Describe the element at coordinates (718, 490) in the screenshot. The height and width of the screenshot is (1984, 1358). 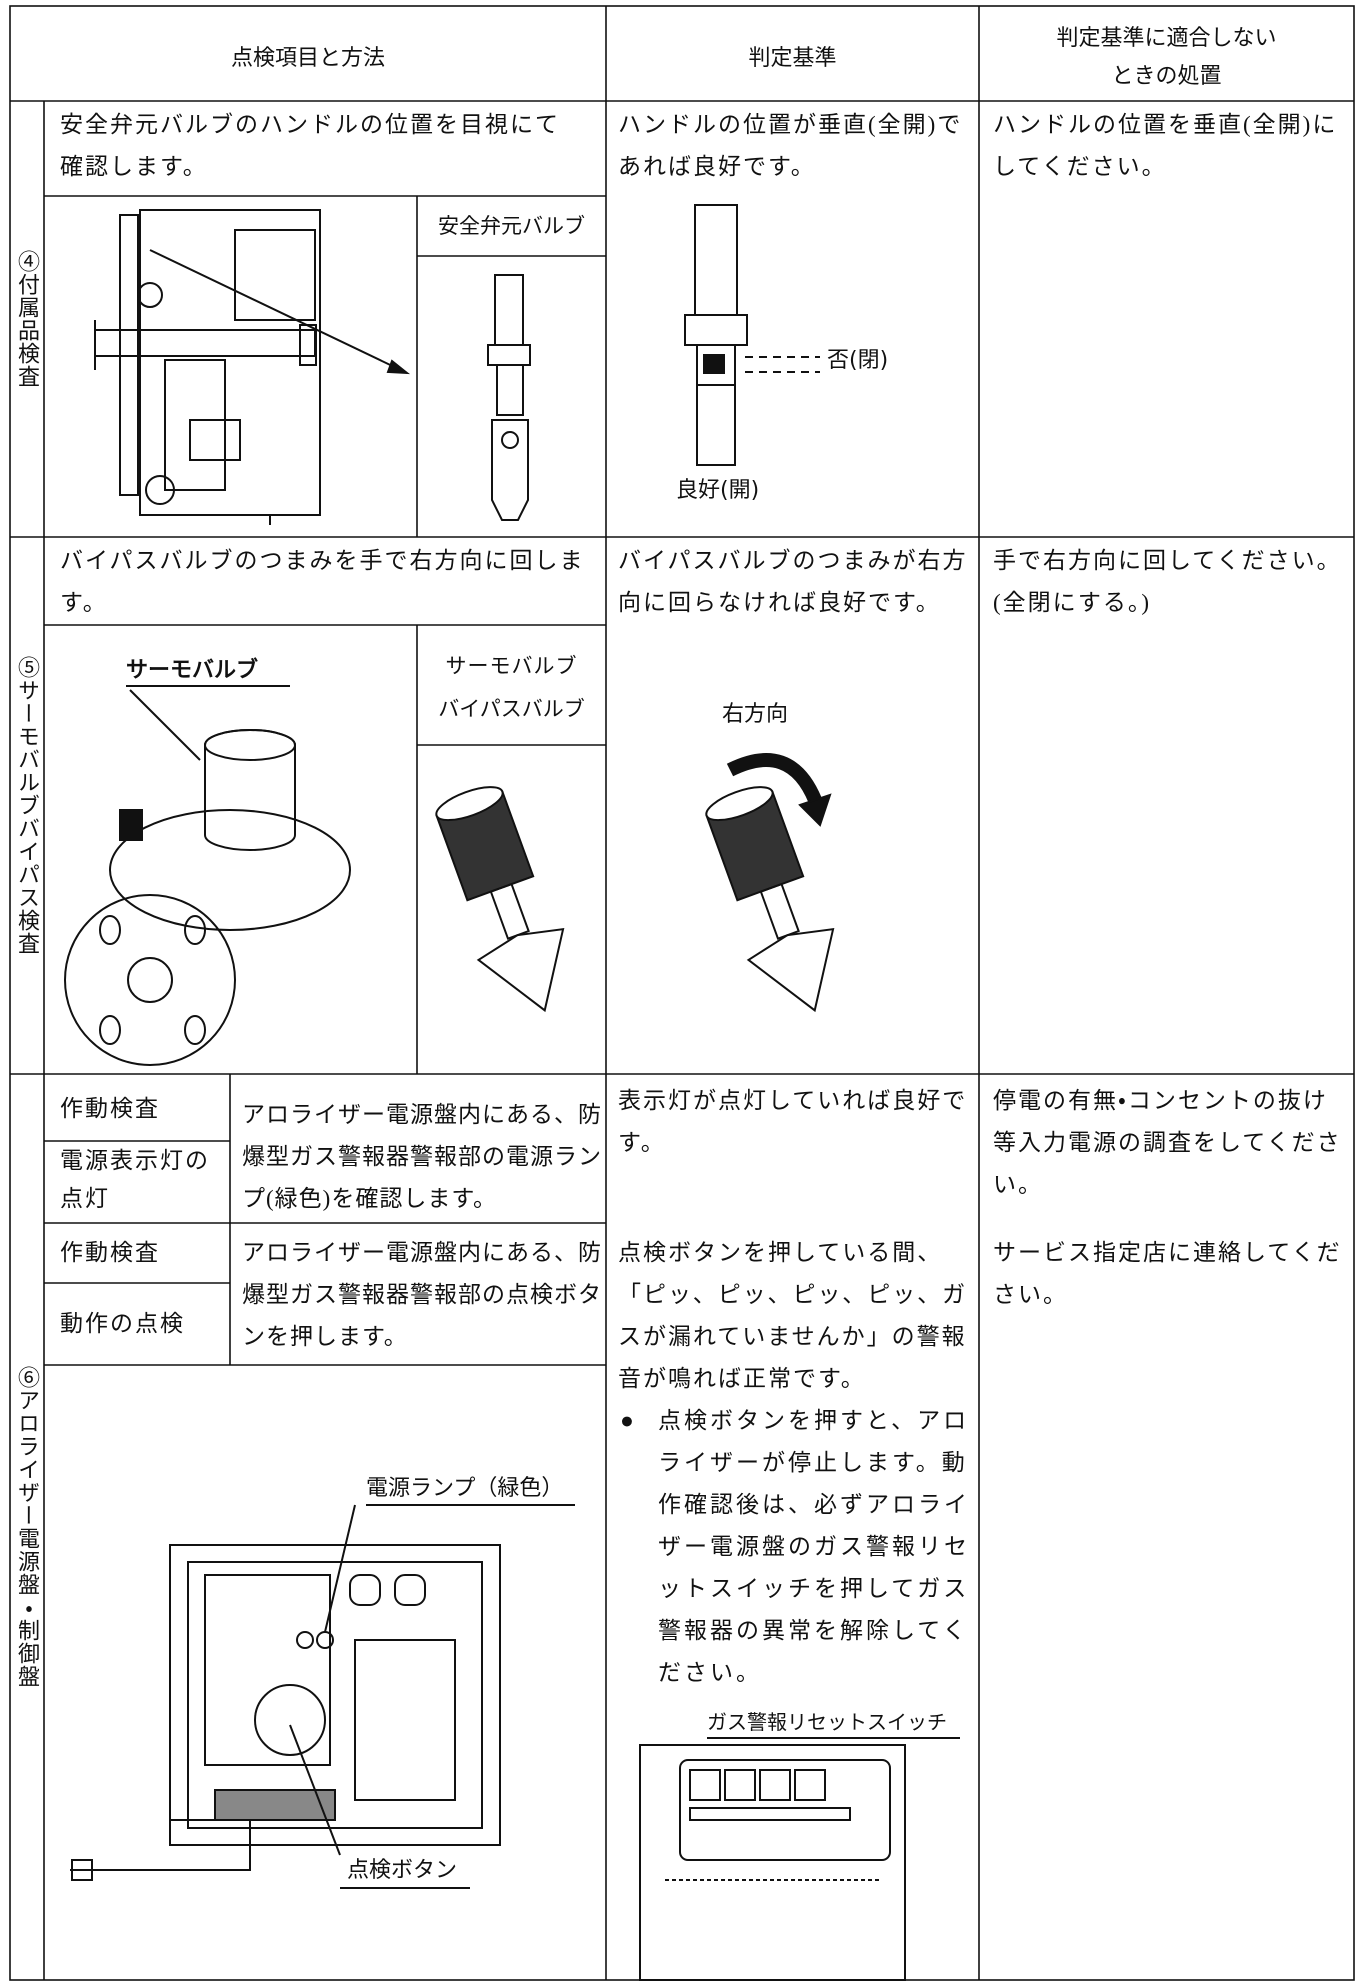
I see `callout: 良好(開)` at that location.